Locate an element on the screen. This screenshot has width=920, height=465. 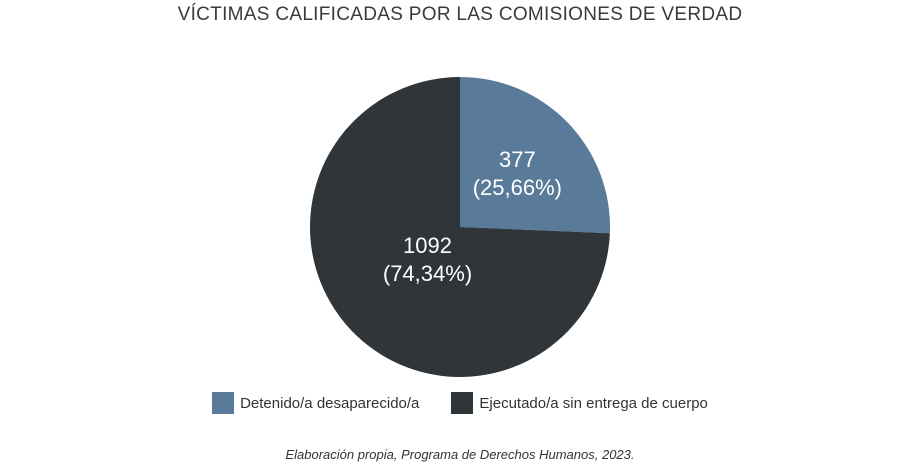
legend-item-ejecutado: Ejecutado/a sin entrega de cuerpo is located at coordinates (579, 403).